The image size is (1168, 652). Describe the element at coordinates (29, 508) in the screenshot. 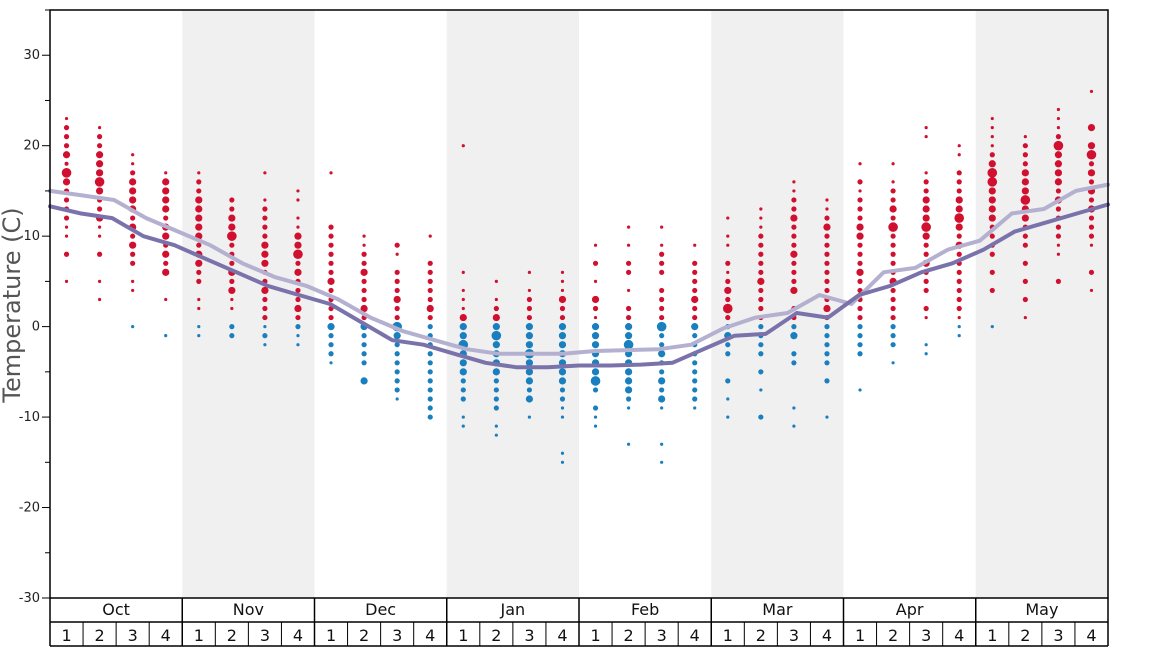

I see `y-tick-label: -20` at that location.